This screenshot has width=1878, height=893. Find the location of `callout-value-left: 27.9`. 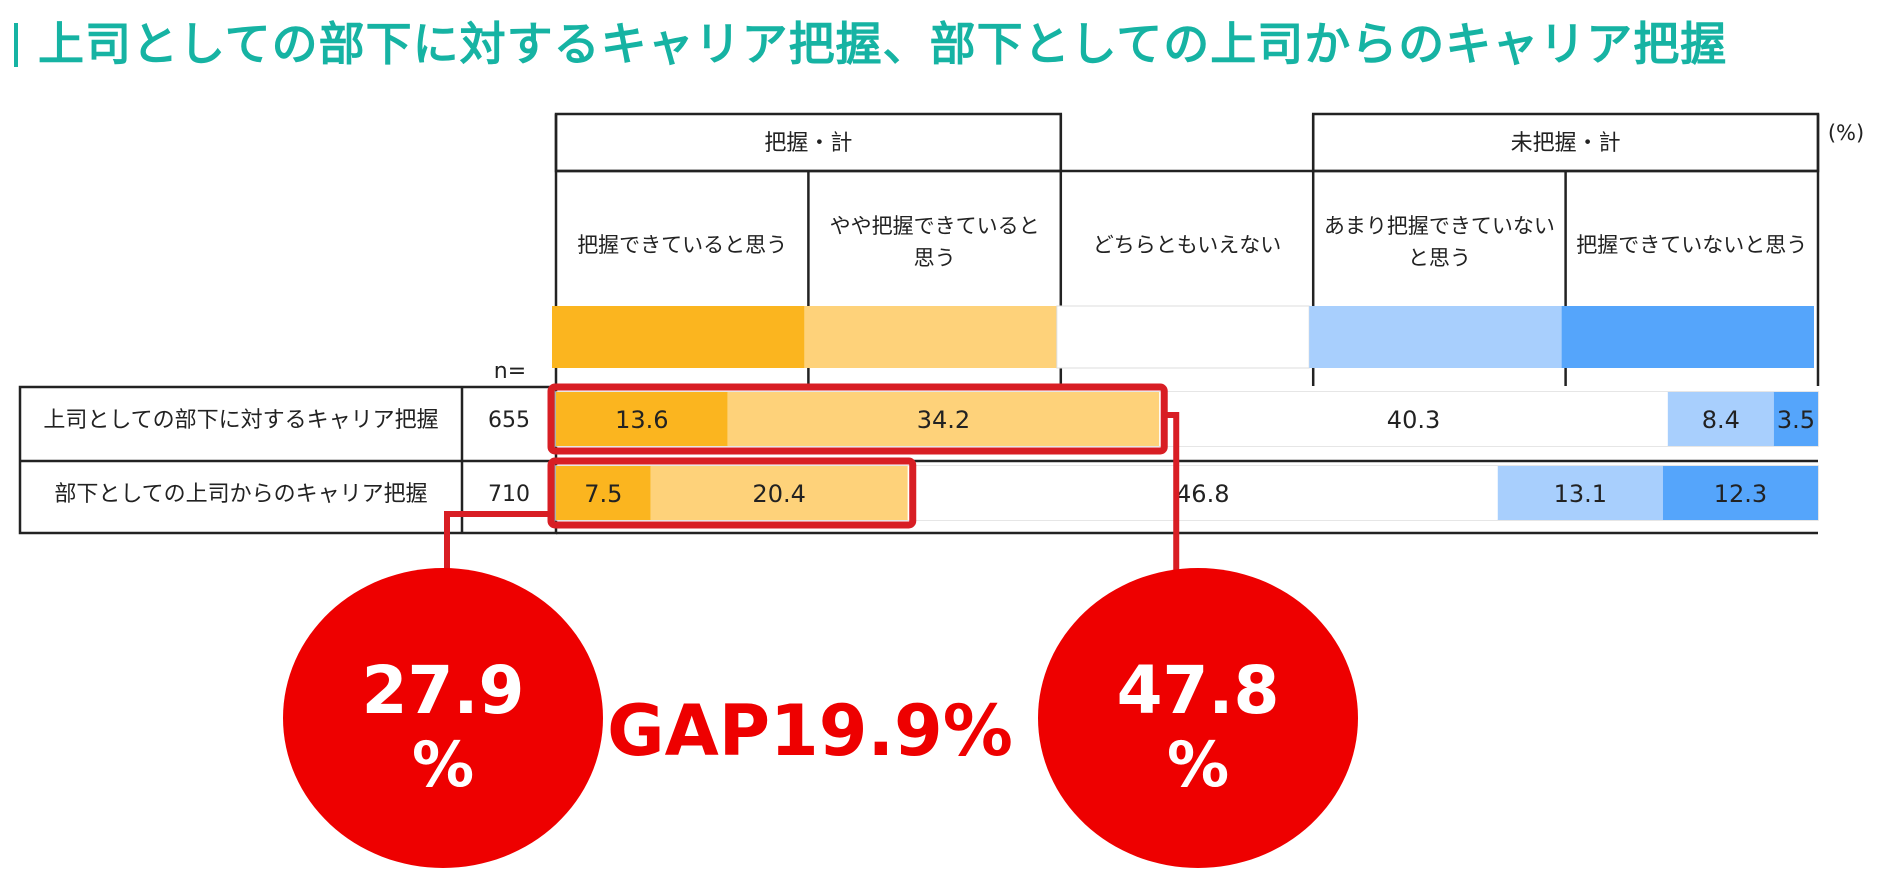

callout-value-left: 27.9 is located at coordinates (443, 690).